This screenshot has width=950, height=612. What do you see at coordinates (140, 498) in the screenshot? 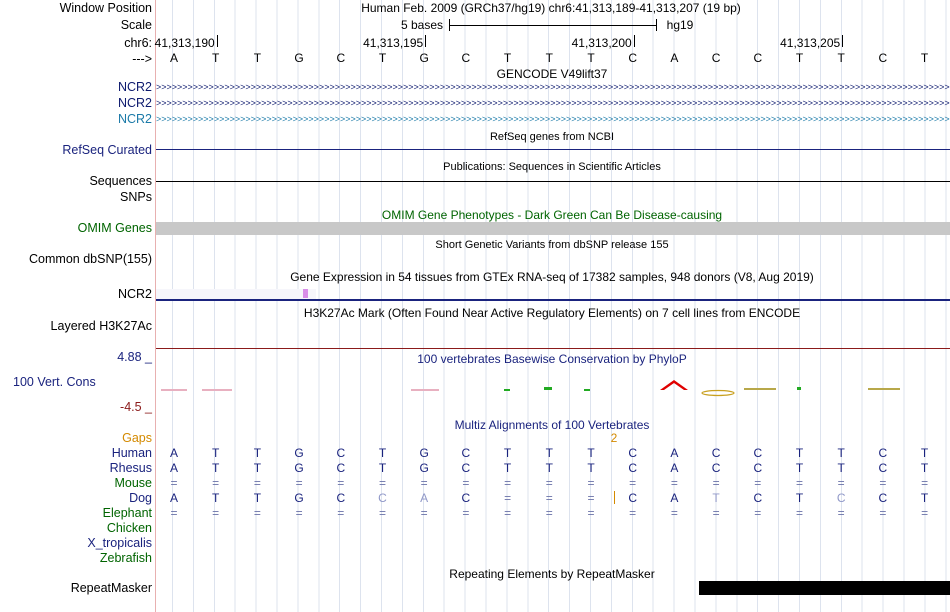
I see `species-label-dog: Dog` at bounding box center [140, 498].